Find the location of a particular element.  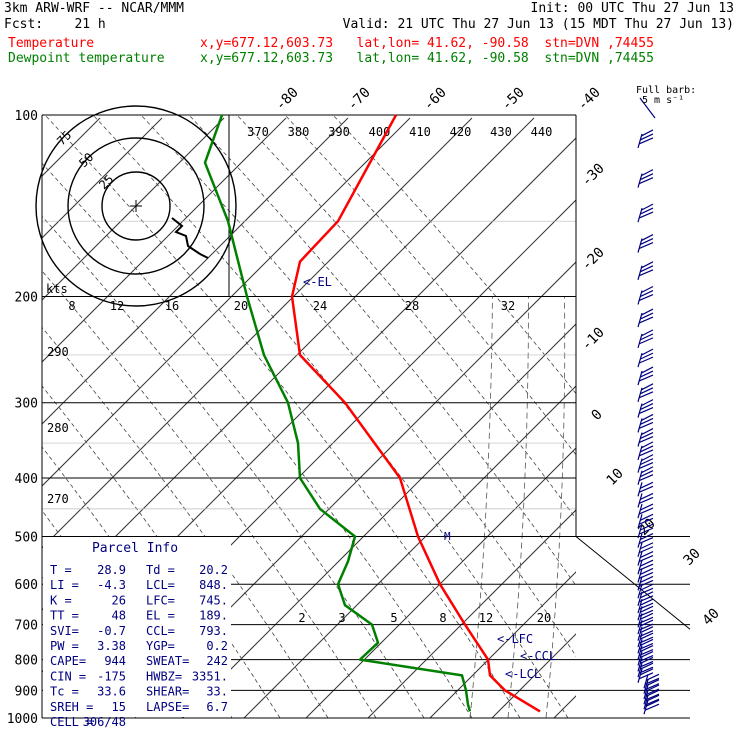

temp-axis-label: -80 is located at coordinates (287, 99).